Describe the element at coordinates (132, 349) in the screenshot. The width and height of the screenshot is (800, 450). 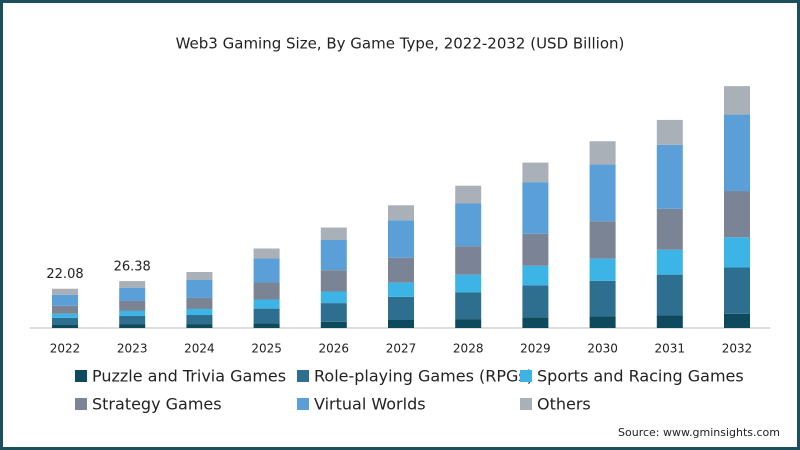
I see `x-tick-label: 2023` at that location.